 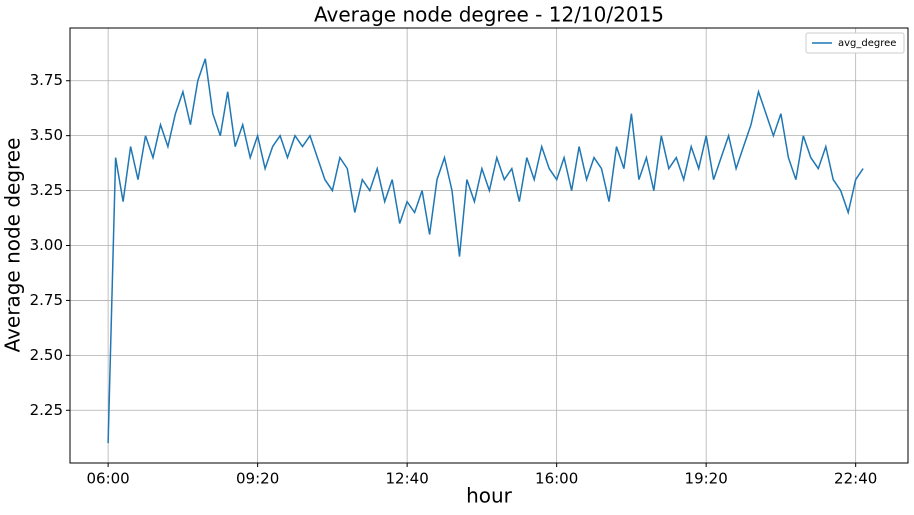 What do you see at coordinates (13, 245) in the screenshot?
I see `y-axis-label: Average node degree` at bounding box center [13, 245].